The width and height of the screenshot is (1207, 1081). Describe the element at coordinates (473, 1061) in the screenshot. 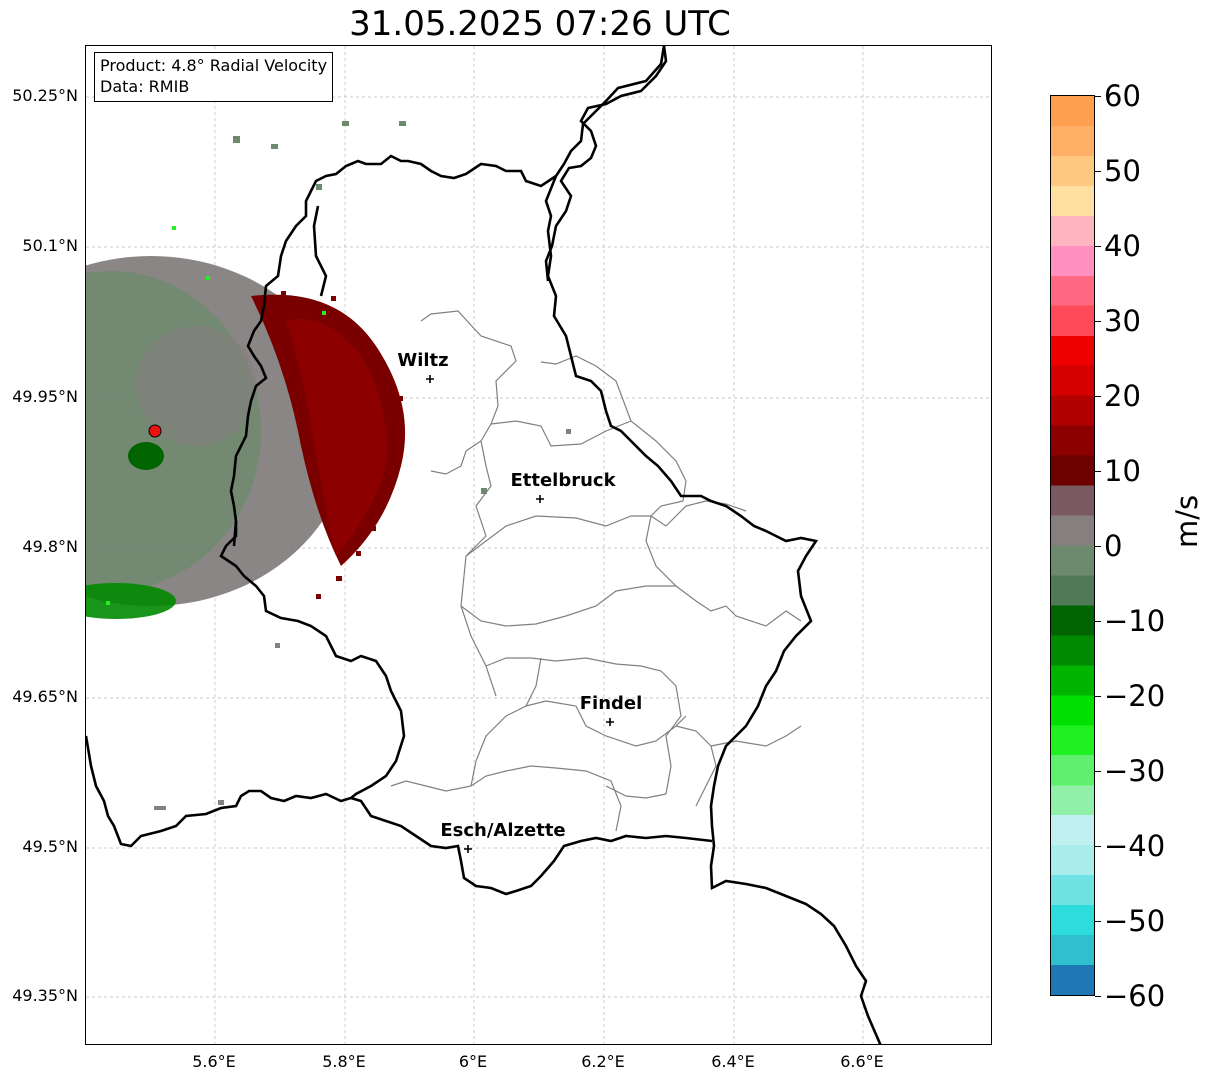

I see `lon-label-6: 6°E` at that location.